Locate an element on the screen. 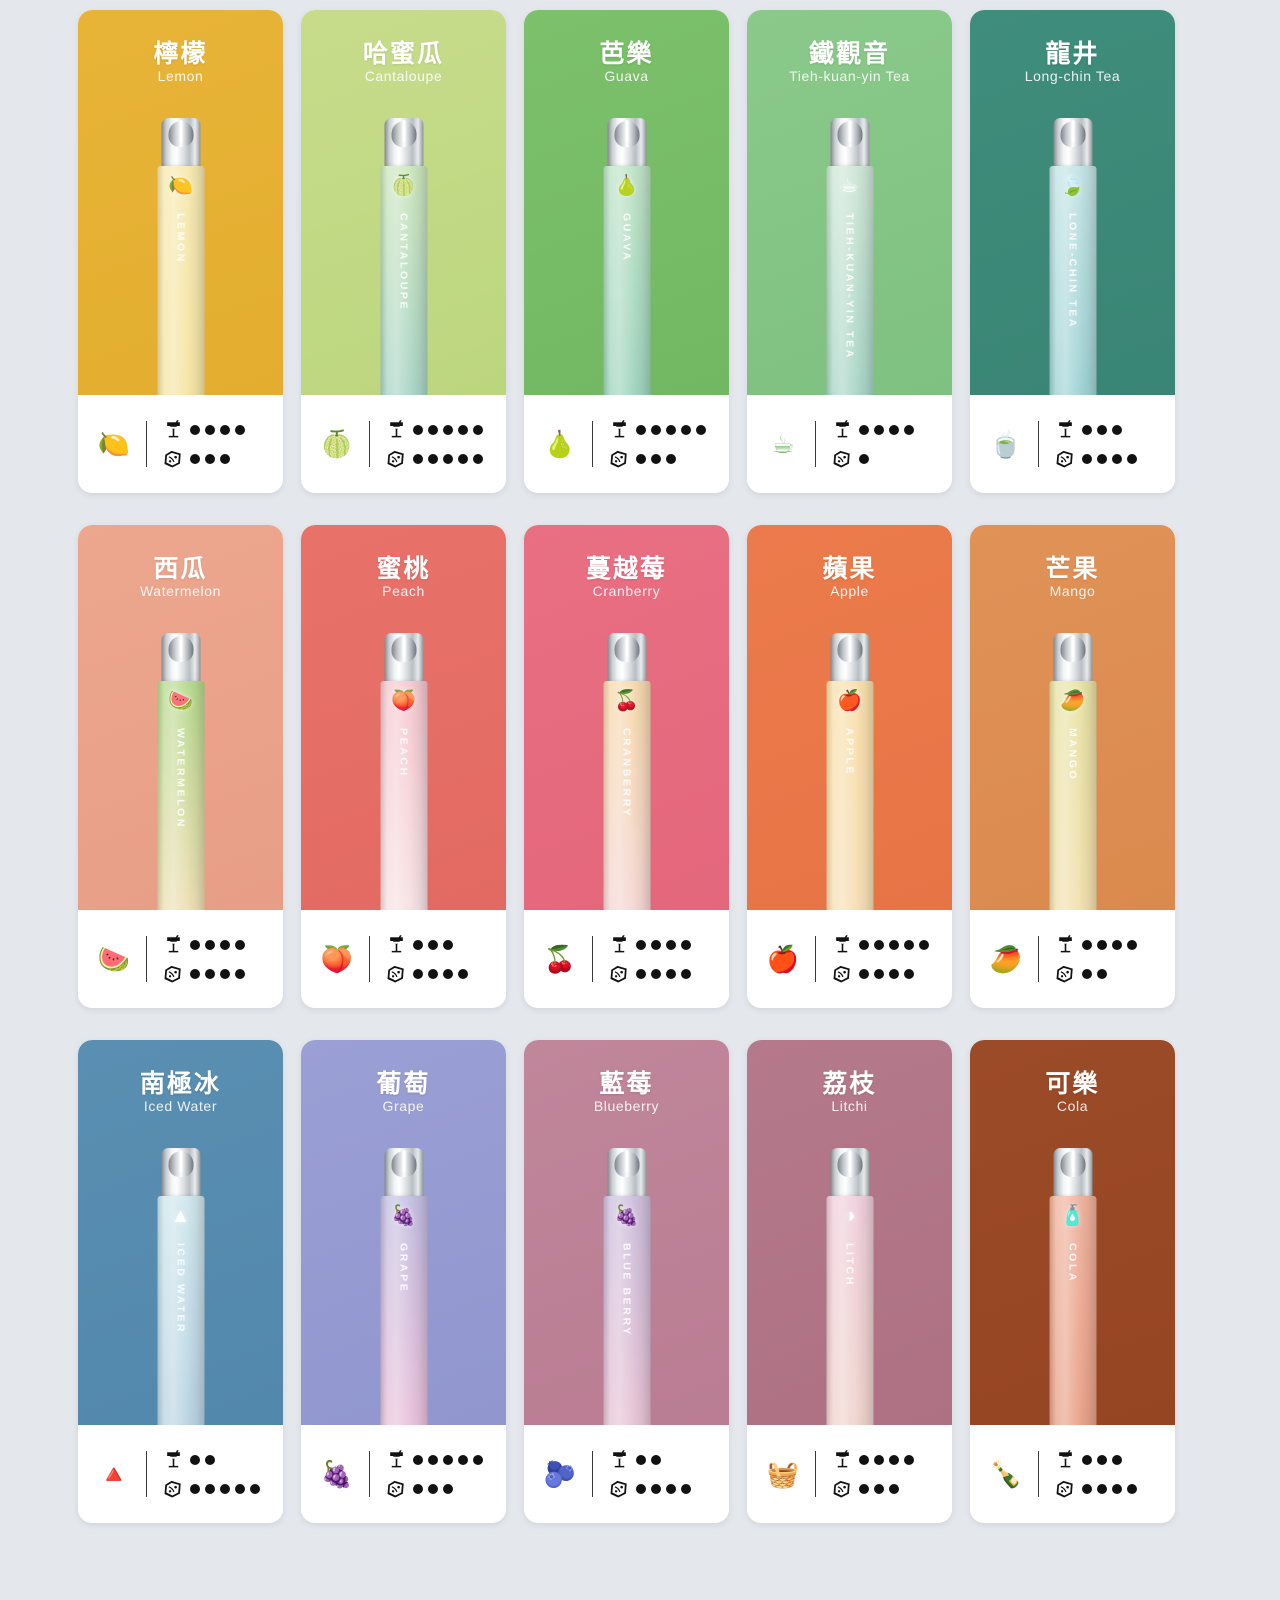 The image size is (1280, 1600). device-vertical-label-text: CRANBERRY is located at coordinates (626, 773).